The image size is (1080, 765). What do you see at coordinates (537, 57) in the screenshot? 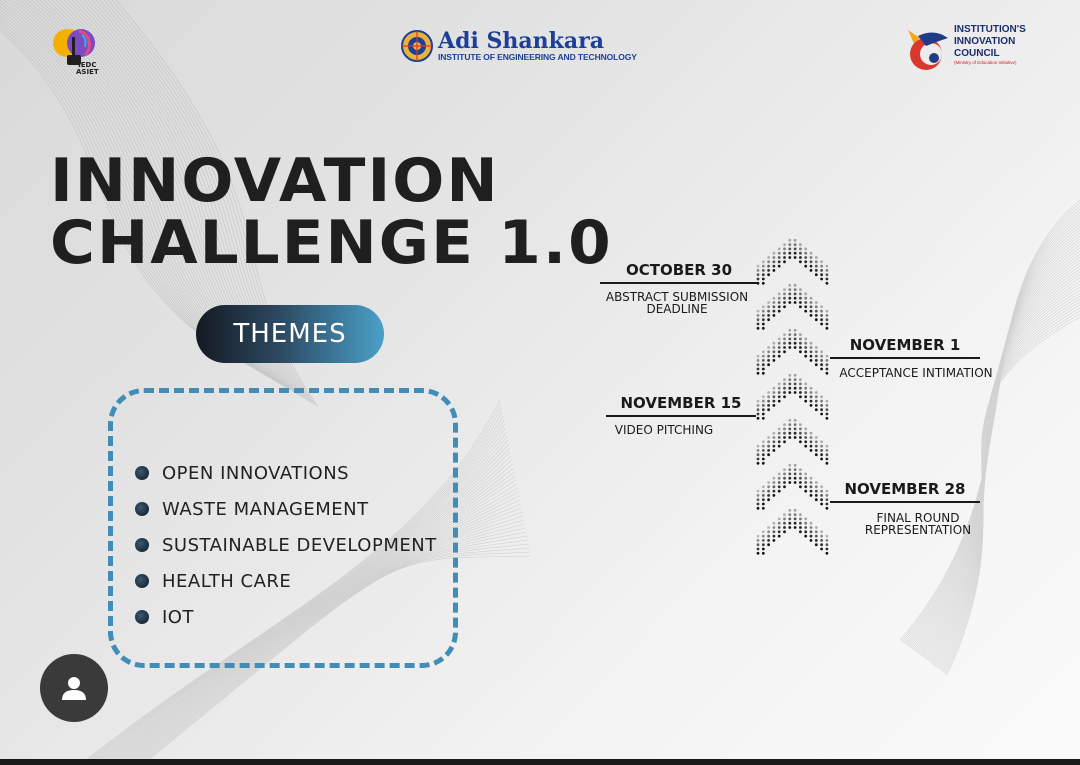
I see `asiet-subtitle: INSTITUTE OF ENGINEERING AND TECHNOLOGY` at bounding box center [537, 57].